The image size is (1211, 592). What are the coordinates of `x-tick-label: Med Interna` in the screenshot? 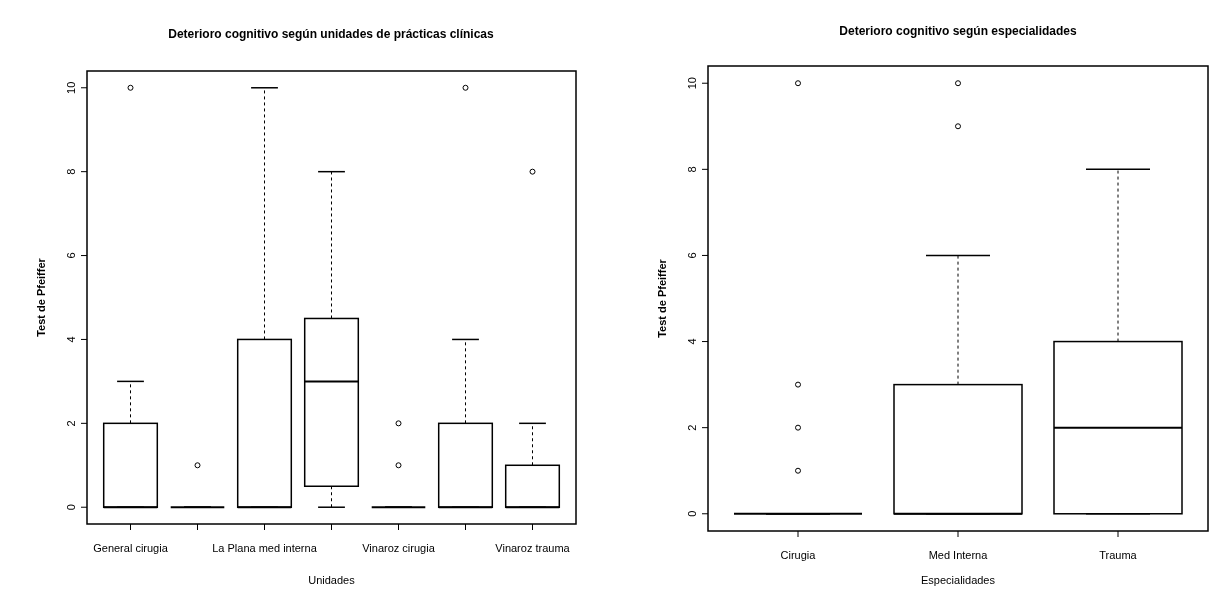 It's located at (958, 555).